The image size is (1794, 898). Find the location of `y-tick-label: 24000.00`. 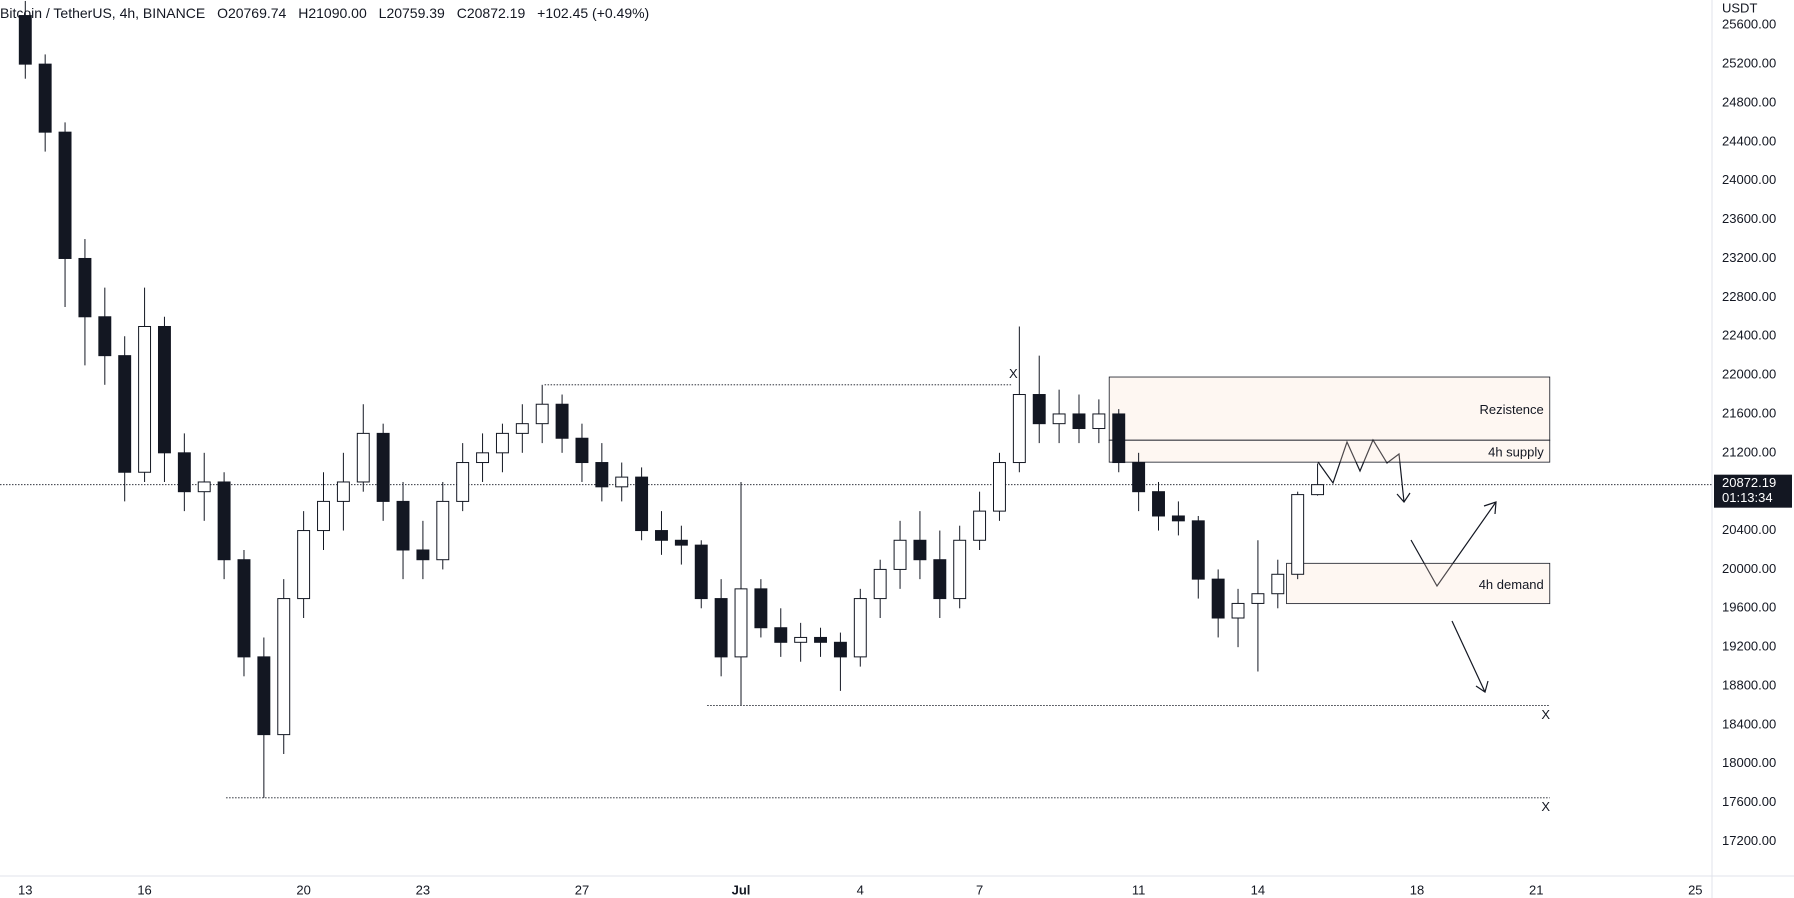

y-tick-label: 24000.00 is located at coordinates (1749, 179).